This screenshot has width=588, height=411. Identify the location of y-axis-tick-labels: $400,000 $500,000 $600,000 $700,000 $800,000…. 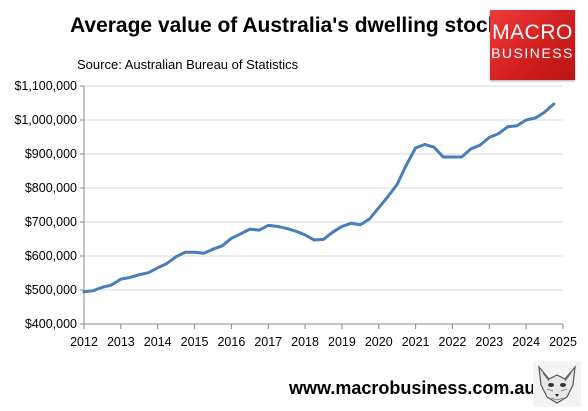
(45, 205).